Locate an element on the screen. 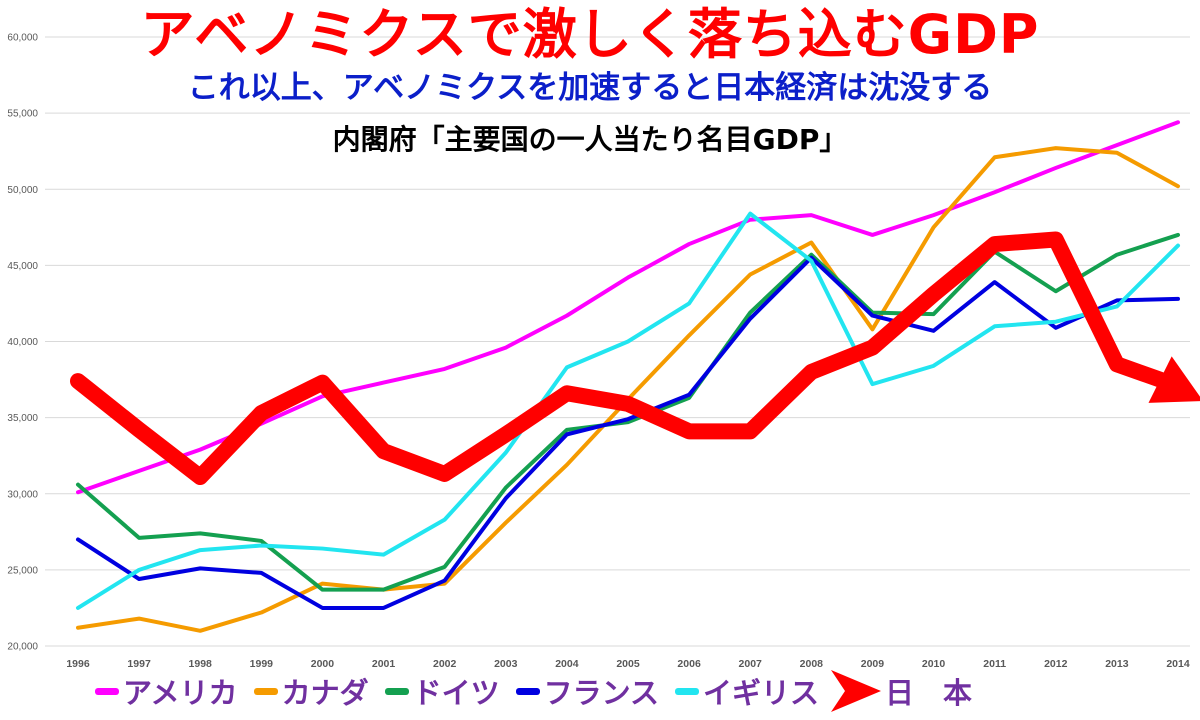 The height and width of the screenshot is (720, 1200). y-tick-label: 20,000 is located at coordinates (22, 647).